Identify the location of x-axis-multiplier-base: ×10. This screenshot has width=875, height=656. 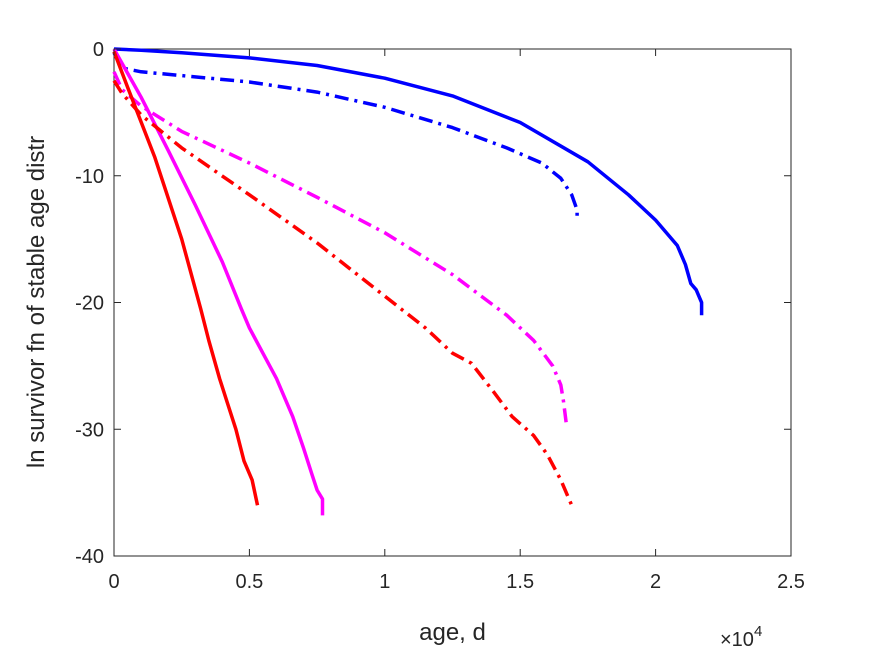
(737, 640).